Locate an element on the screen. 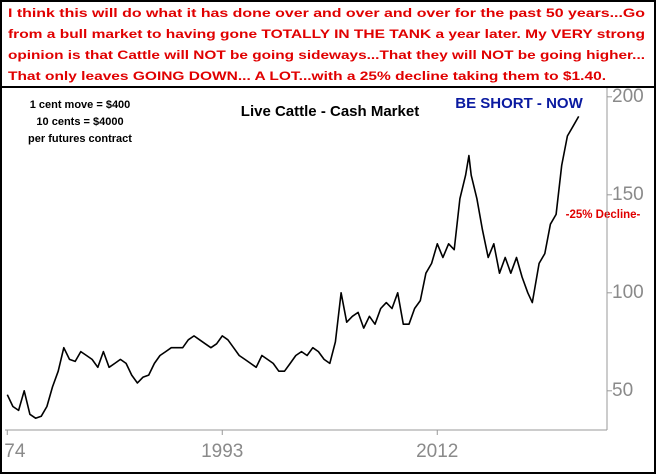  callout: BE SHORT - NOW is located at coordinates (519, 103).